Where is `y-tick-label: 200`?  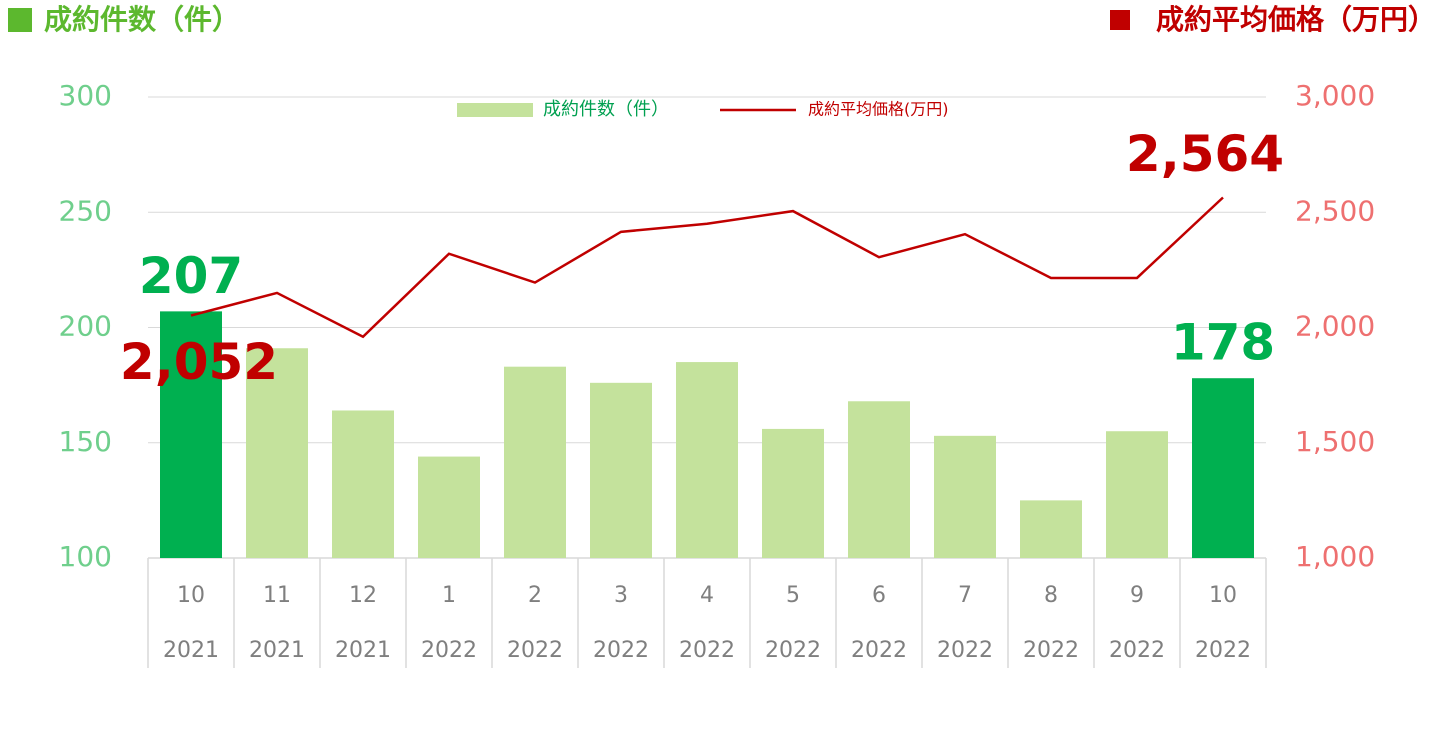 y-tick-label: 200 is located at coordinates (85, 326).